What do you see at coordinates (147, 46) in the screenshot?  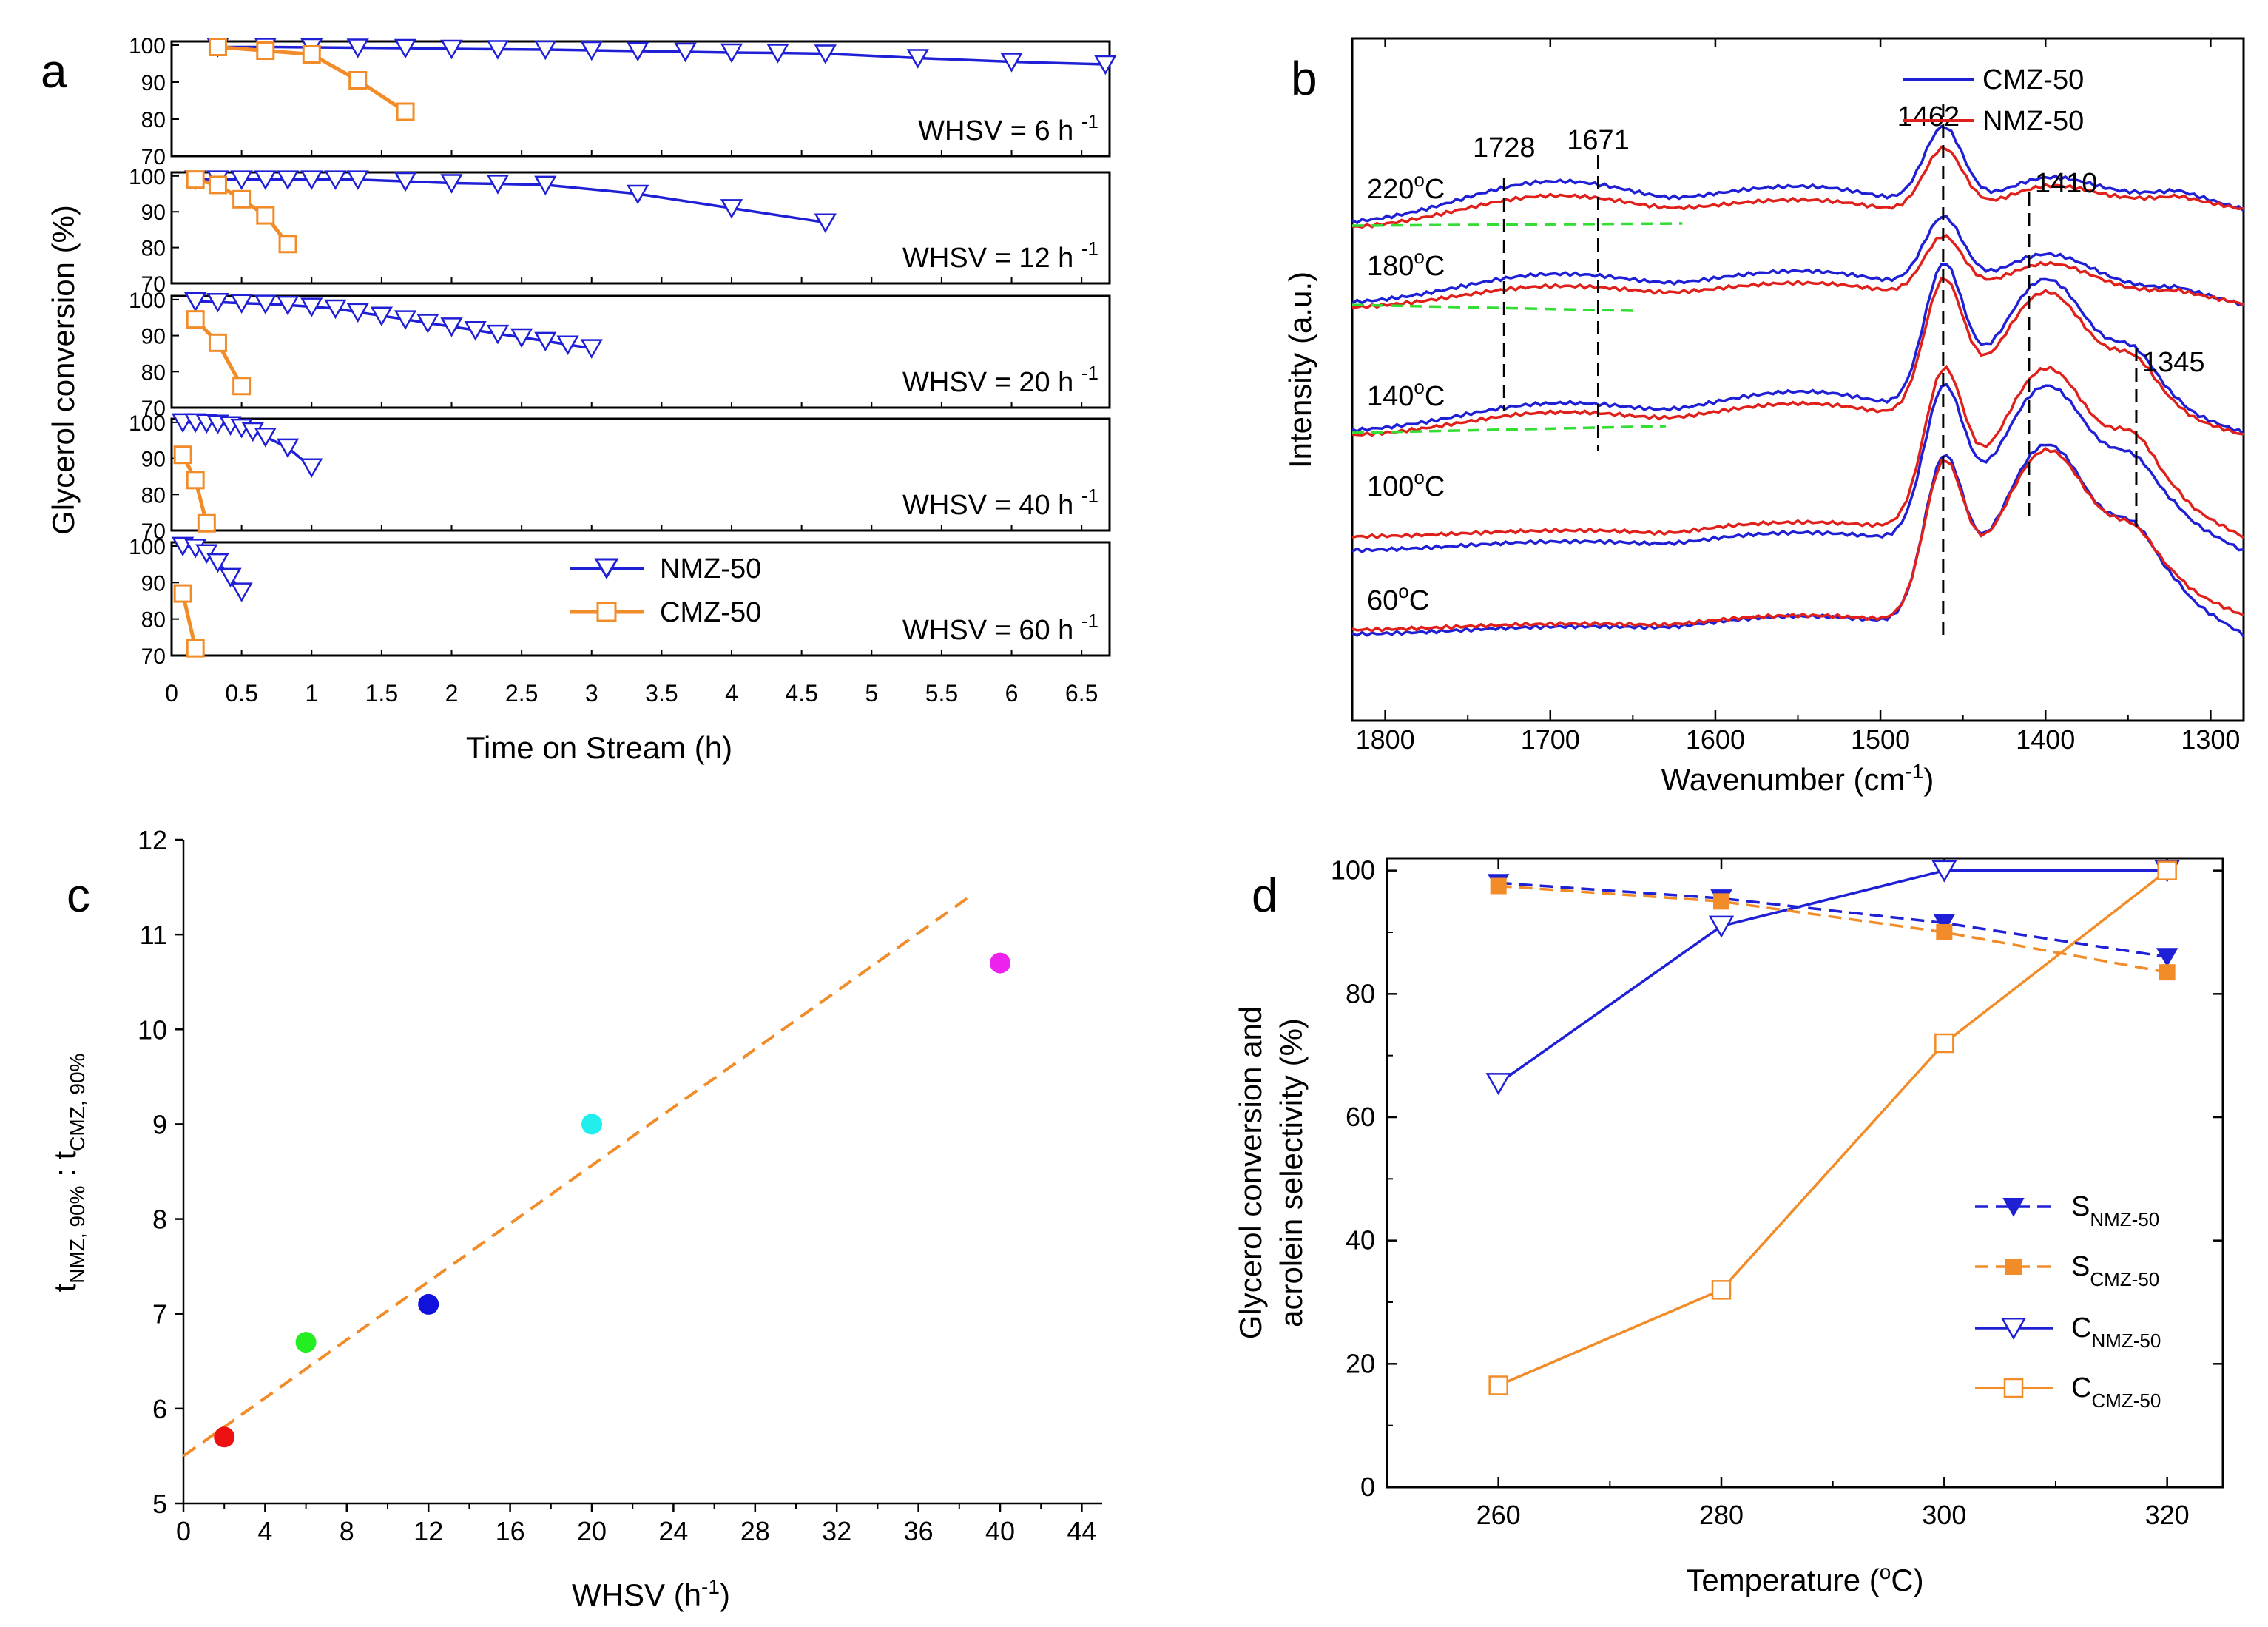 I see `subplot-ytick-label-0: 100` at bounding box center [147, 46].